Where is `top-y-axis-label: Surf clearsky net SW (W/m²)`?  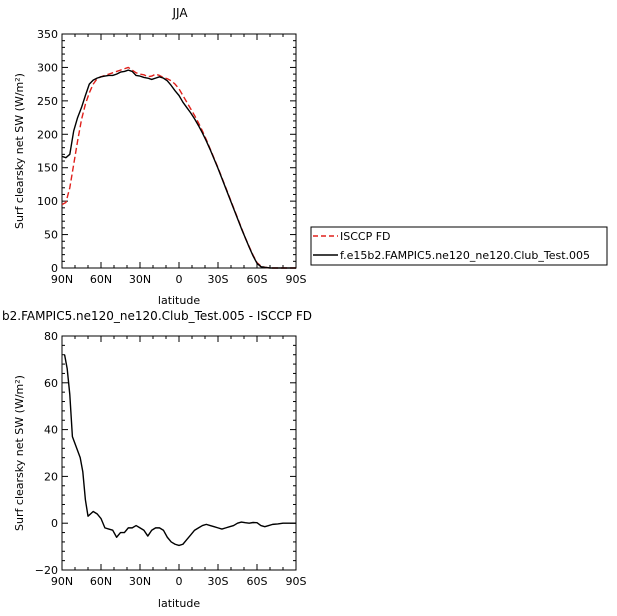
top-y-axis-label: Surf clearsky net SW (W/m²) is located at coordinates (19, 151).